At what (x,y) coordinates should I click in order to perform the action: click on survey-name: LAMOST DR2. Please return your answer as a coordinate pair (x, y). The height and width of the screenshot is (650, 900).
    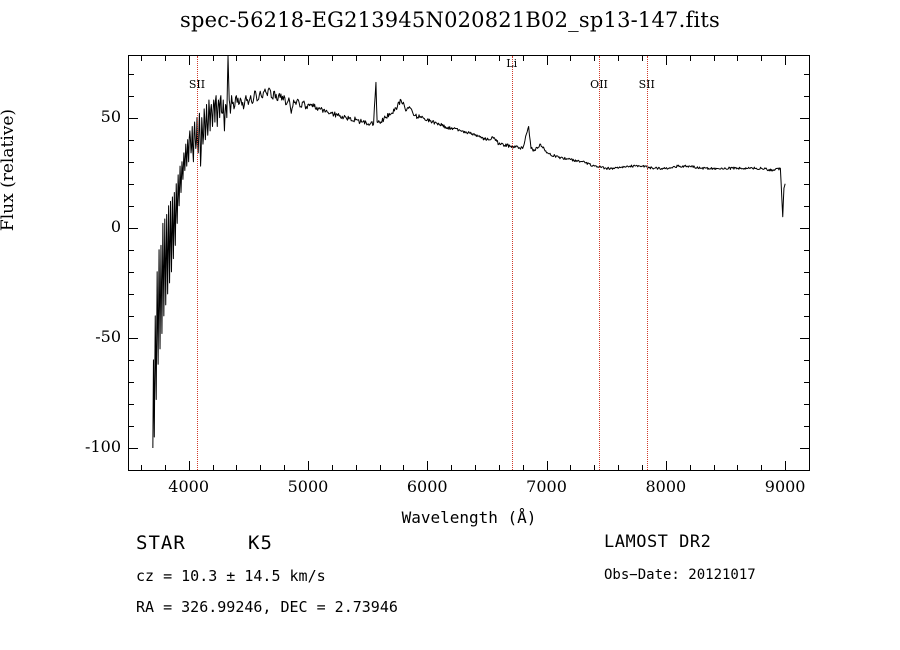
    Looking at the image, I should click on (658, 542).